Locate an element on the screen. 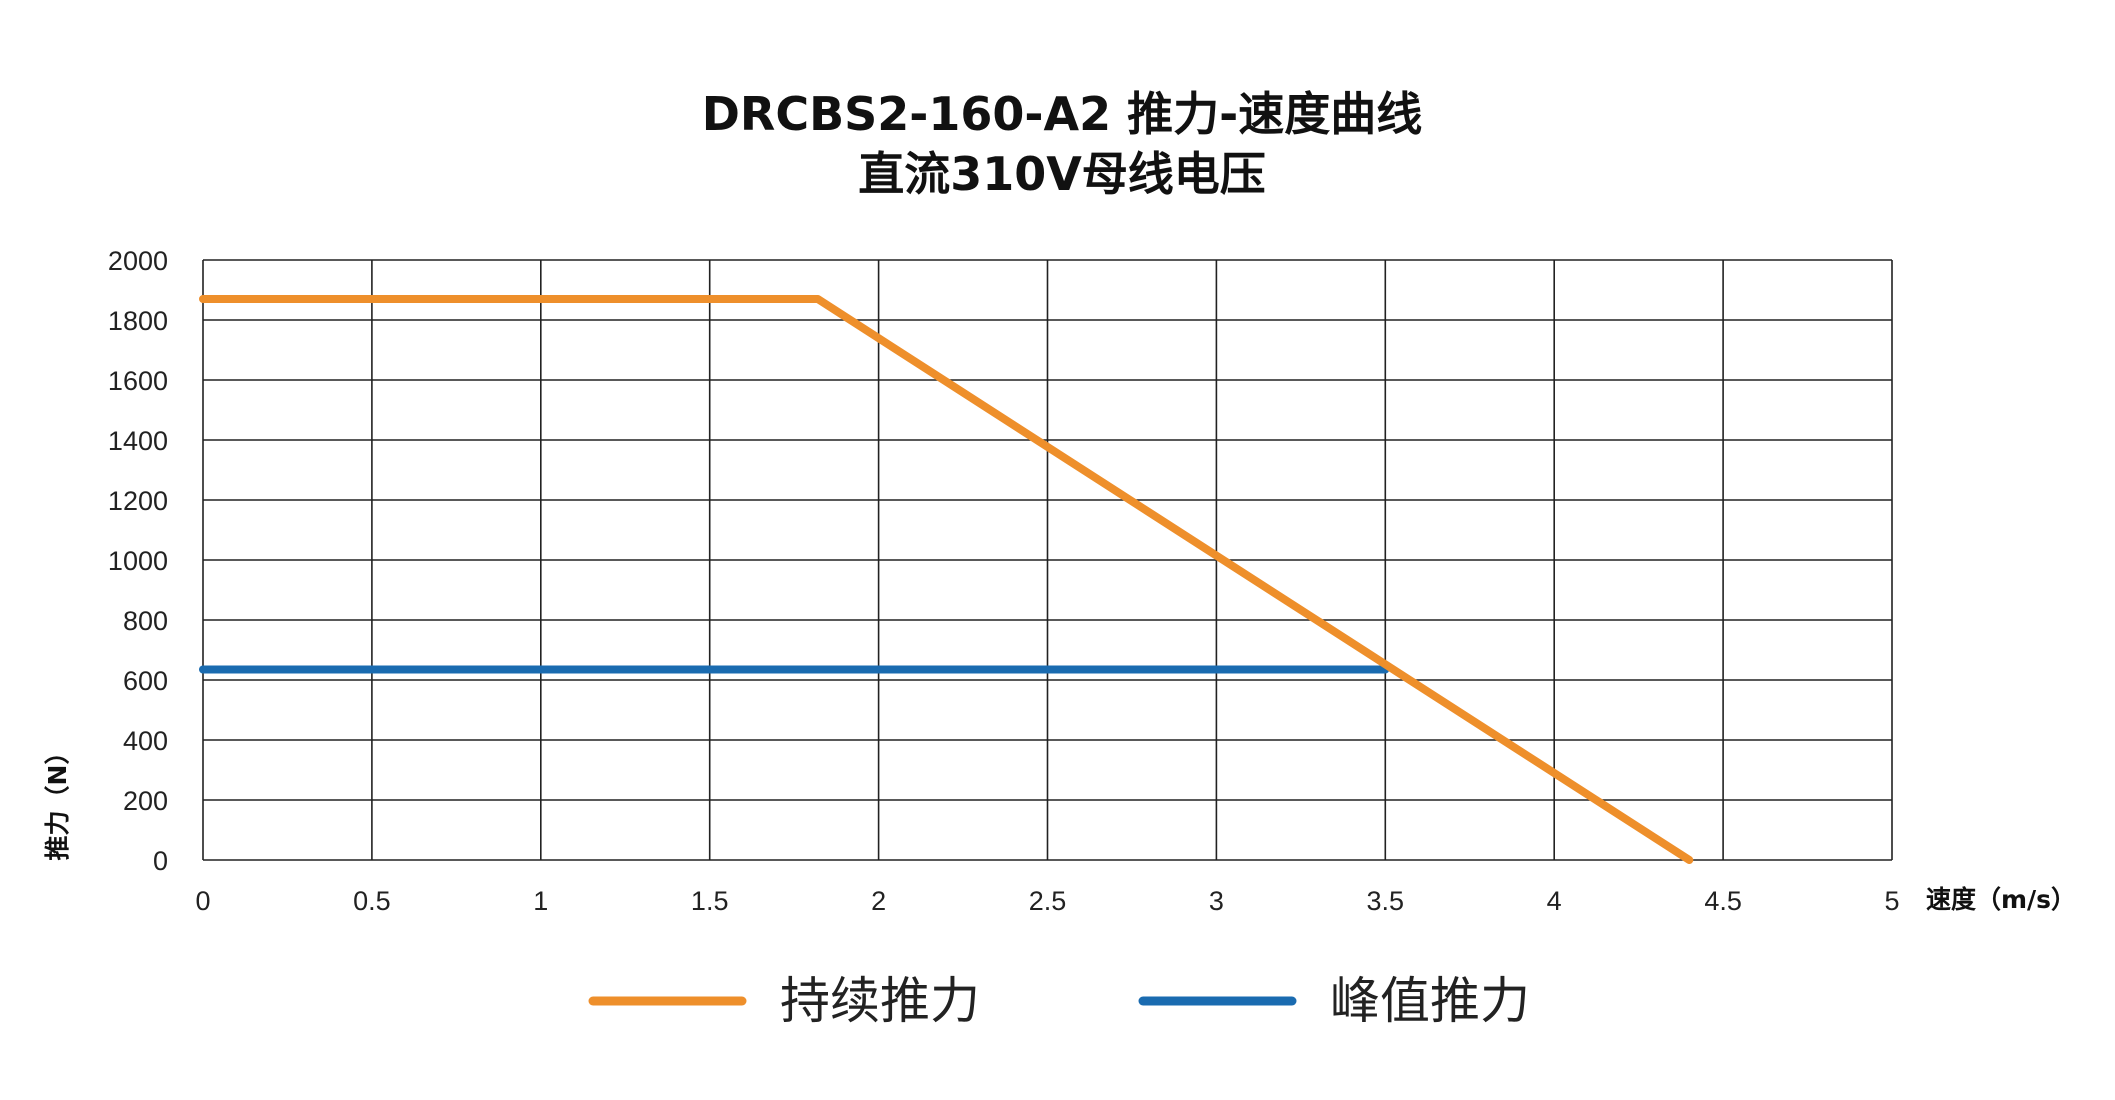 This screenshot has width=2115, height=1100. y-tick-label: 1600 is located at coordinates (138, 381).